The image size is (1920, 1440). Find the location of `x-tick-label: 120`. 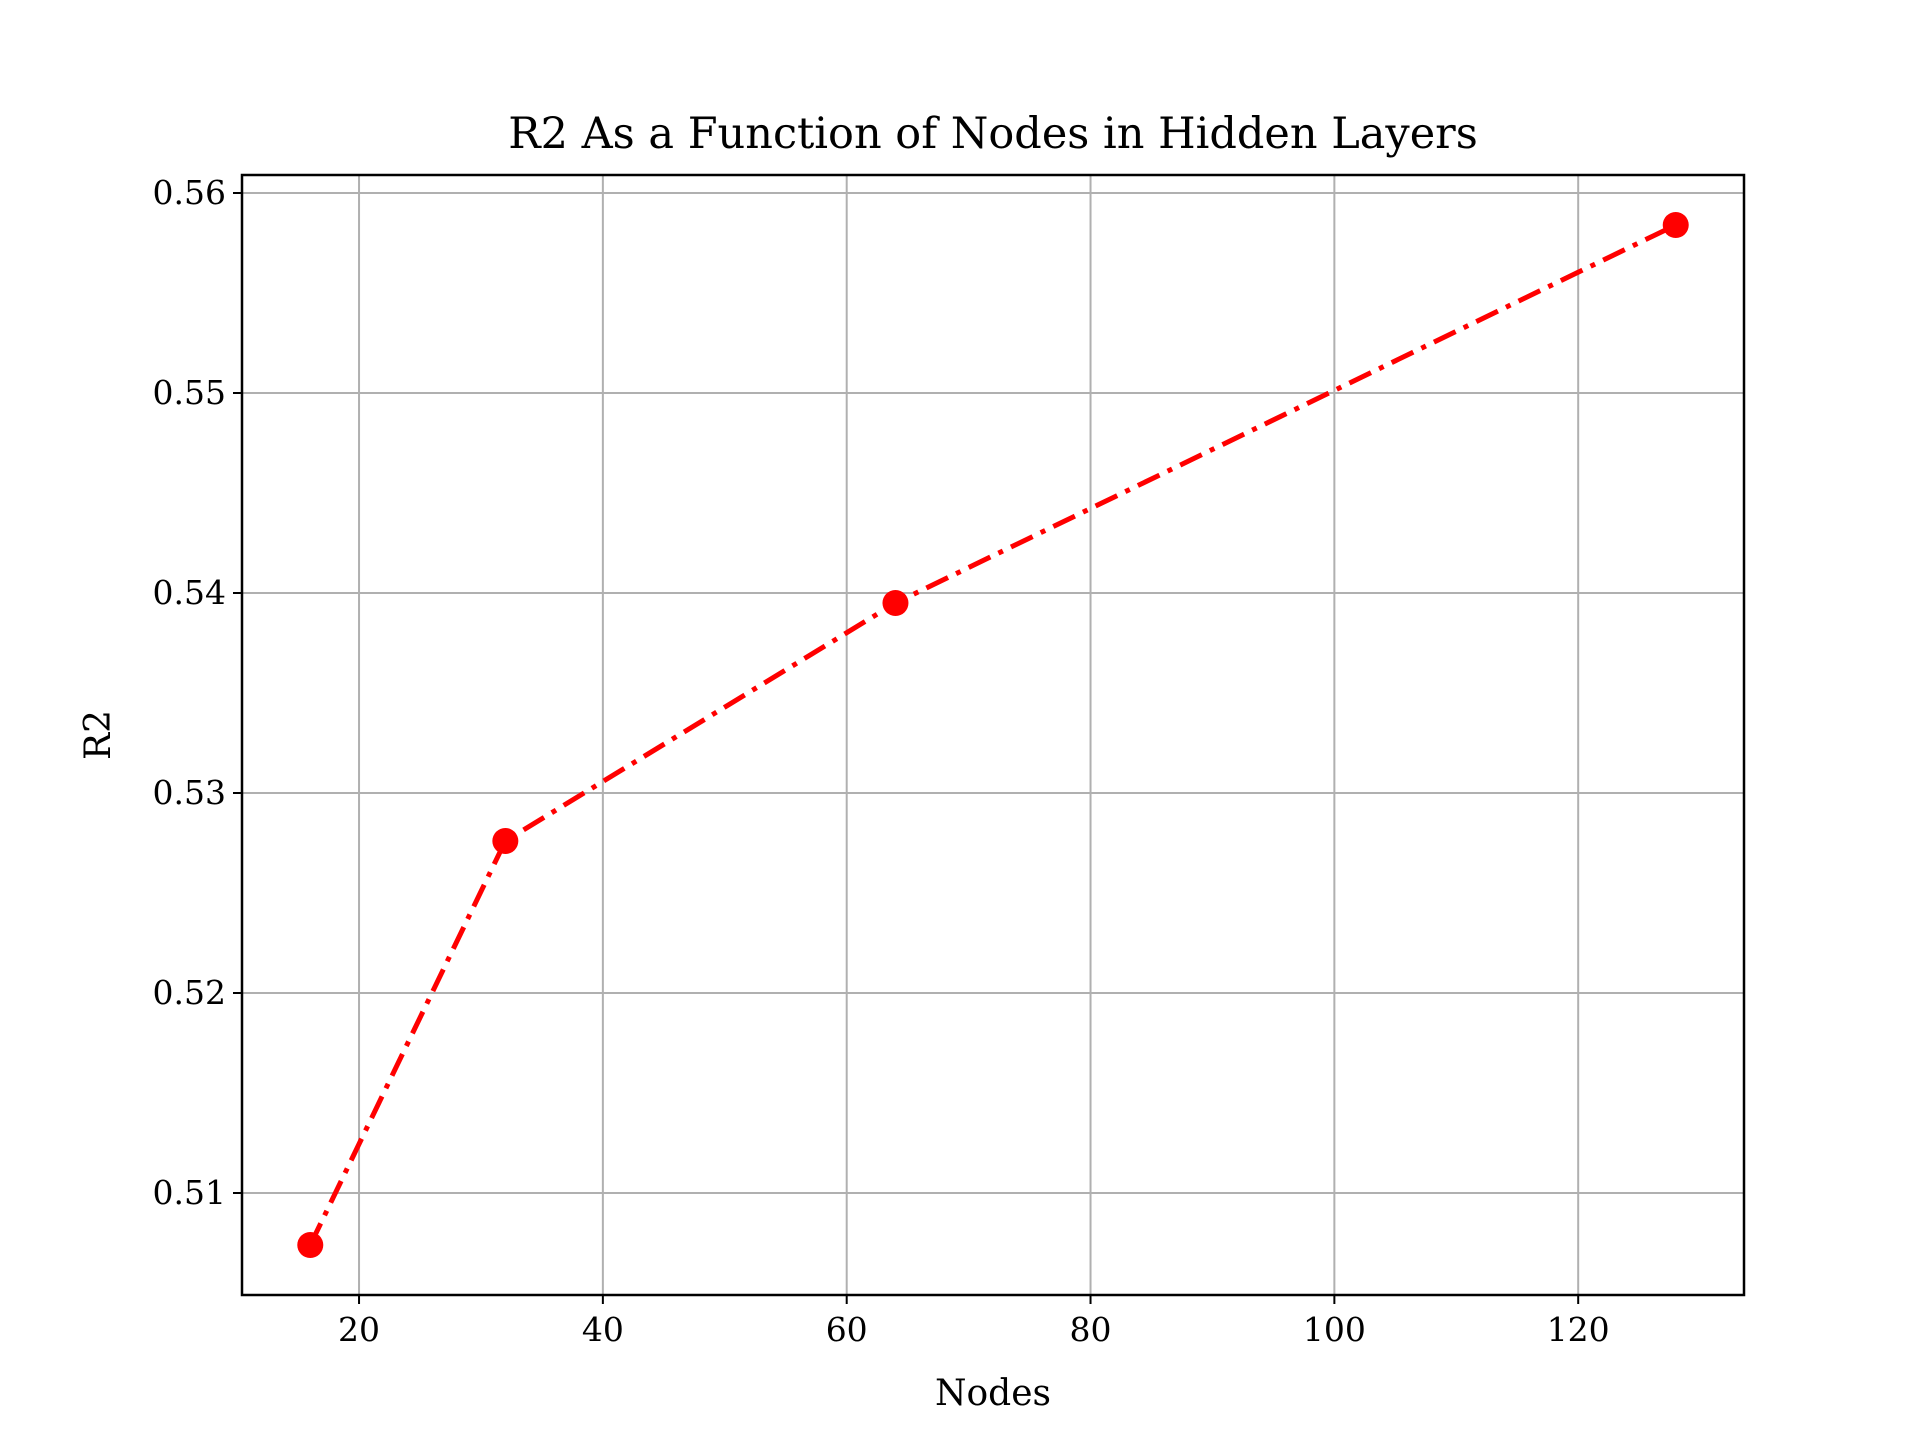

x-tick-label: 120 is located at coordinates (1578, 1329).